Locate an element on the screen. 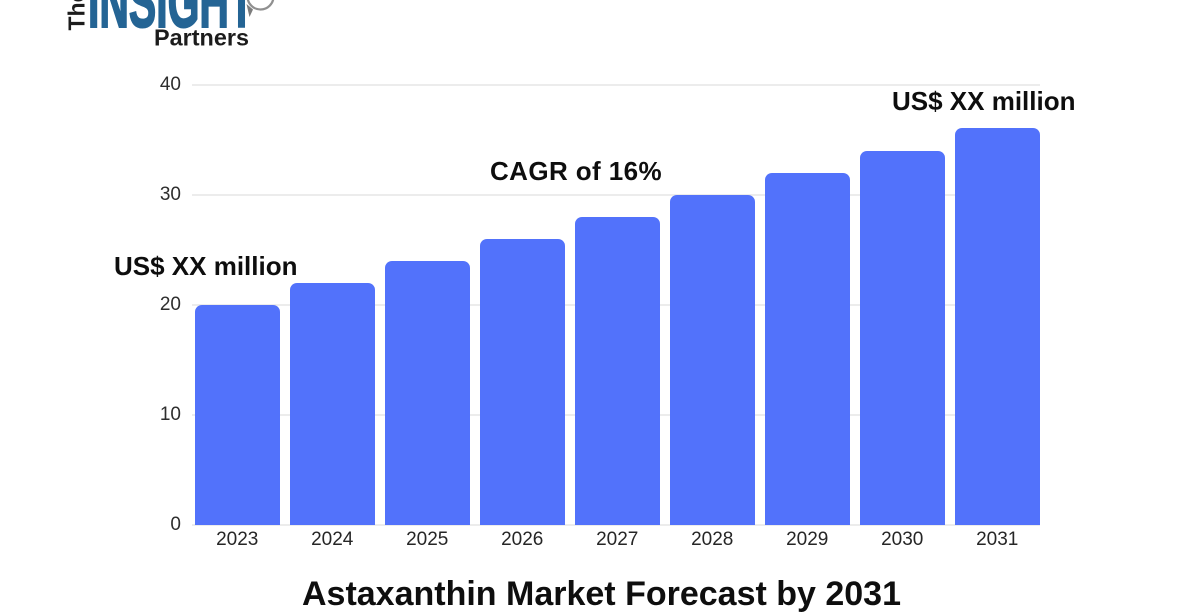 The height and width of the screenshot is (613, 1200). svg-text: The is located at coordinates (77, 15).